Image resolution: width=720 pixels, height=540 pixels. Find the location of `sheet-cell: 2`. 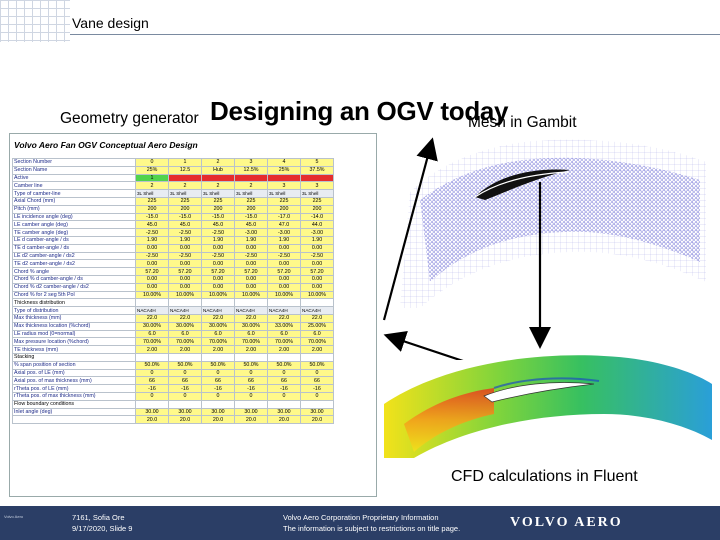

sheet-cell: 2 is located at coordinates (185, 186).